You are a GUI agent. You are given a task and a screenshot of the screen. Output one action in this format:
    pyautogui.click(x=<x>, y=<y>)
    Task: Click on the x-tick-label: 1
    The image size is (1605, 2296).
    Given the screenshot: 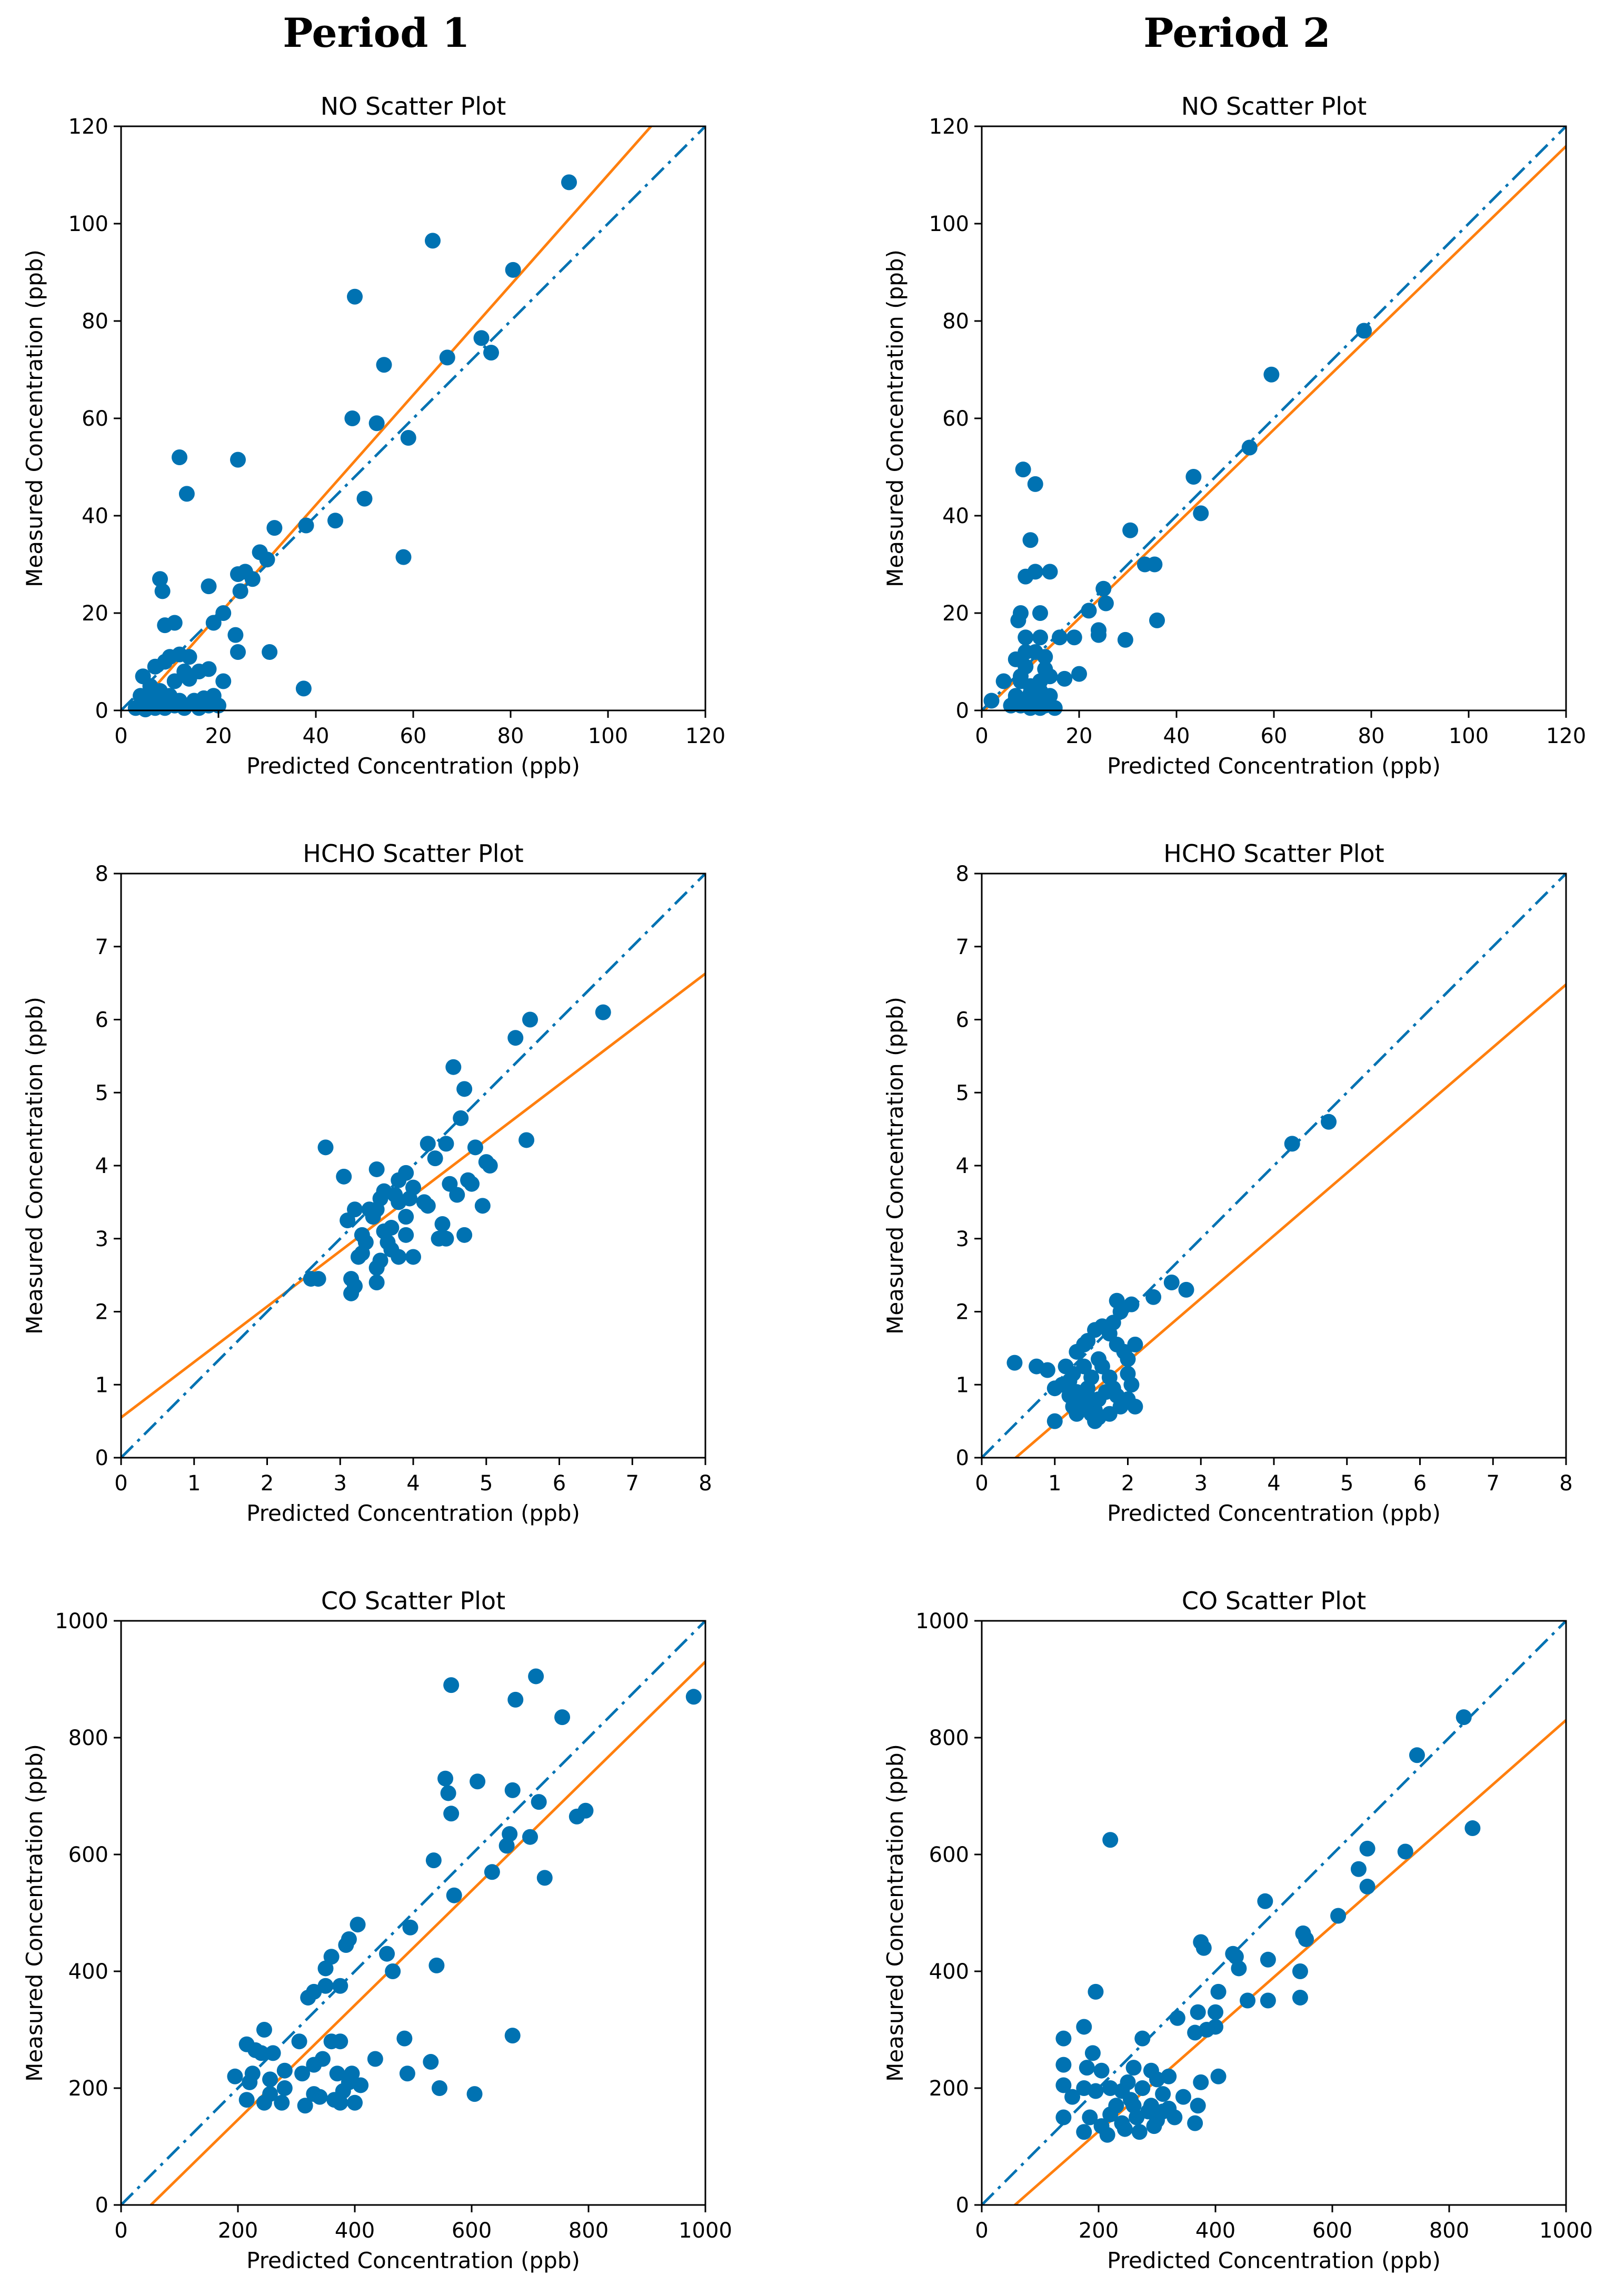 What is the action you would take?
    pyautogui.click(x=1054, y=1483)
    